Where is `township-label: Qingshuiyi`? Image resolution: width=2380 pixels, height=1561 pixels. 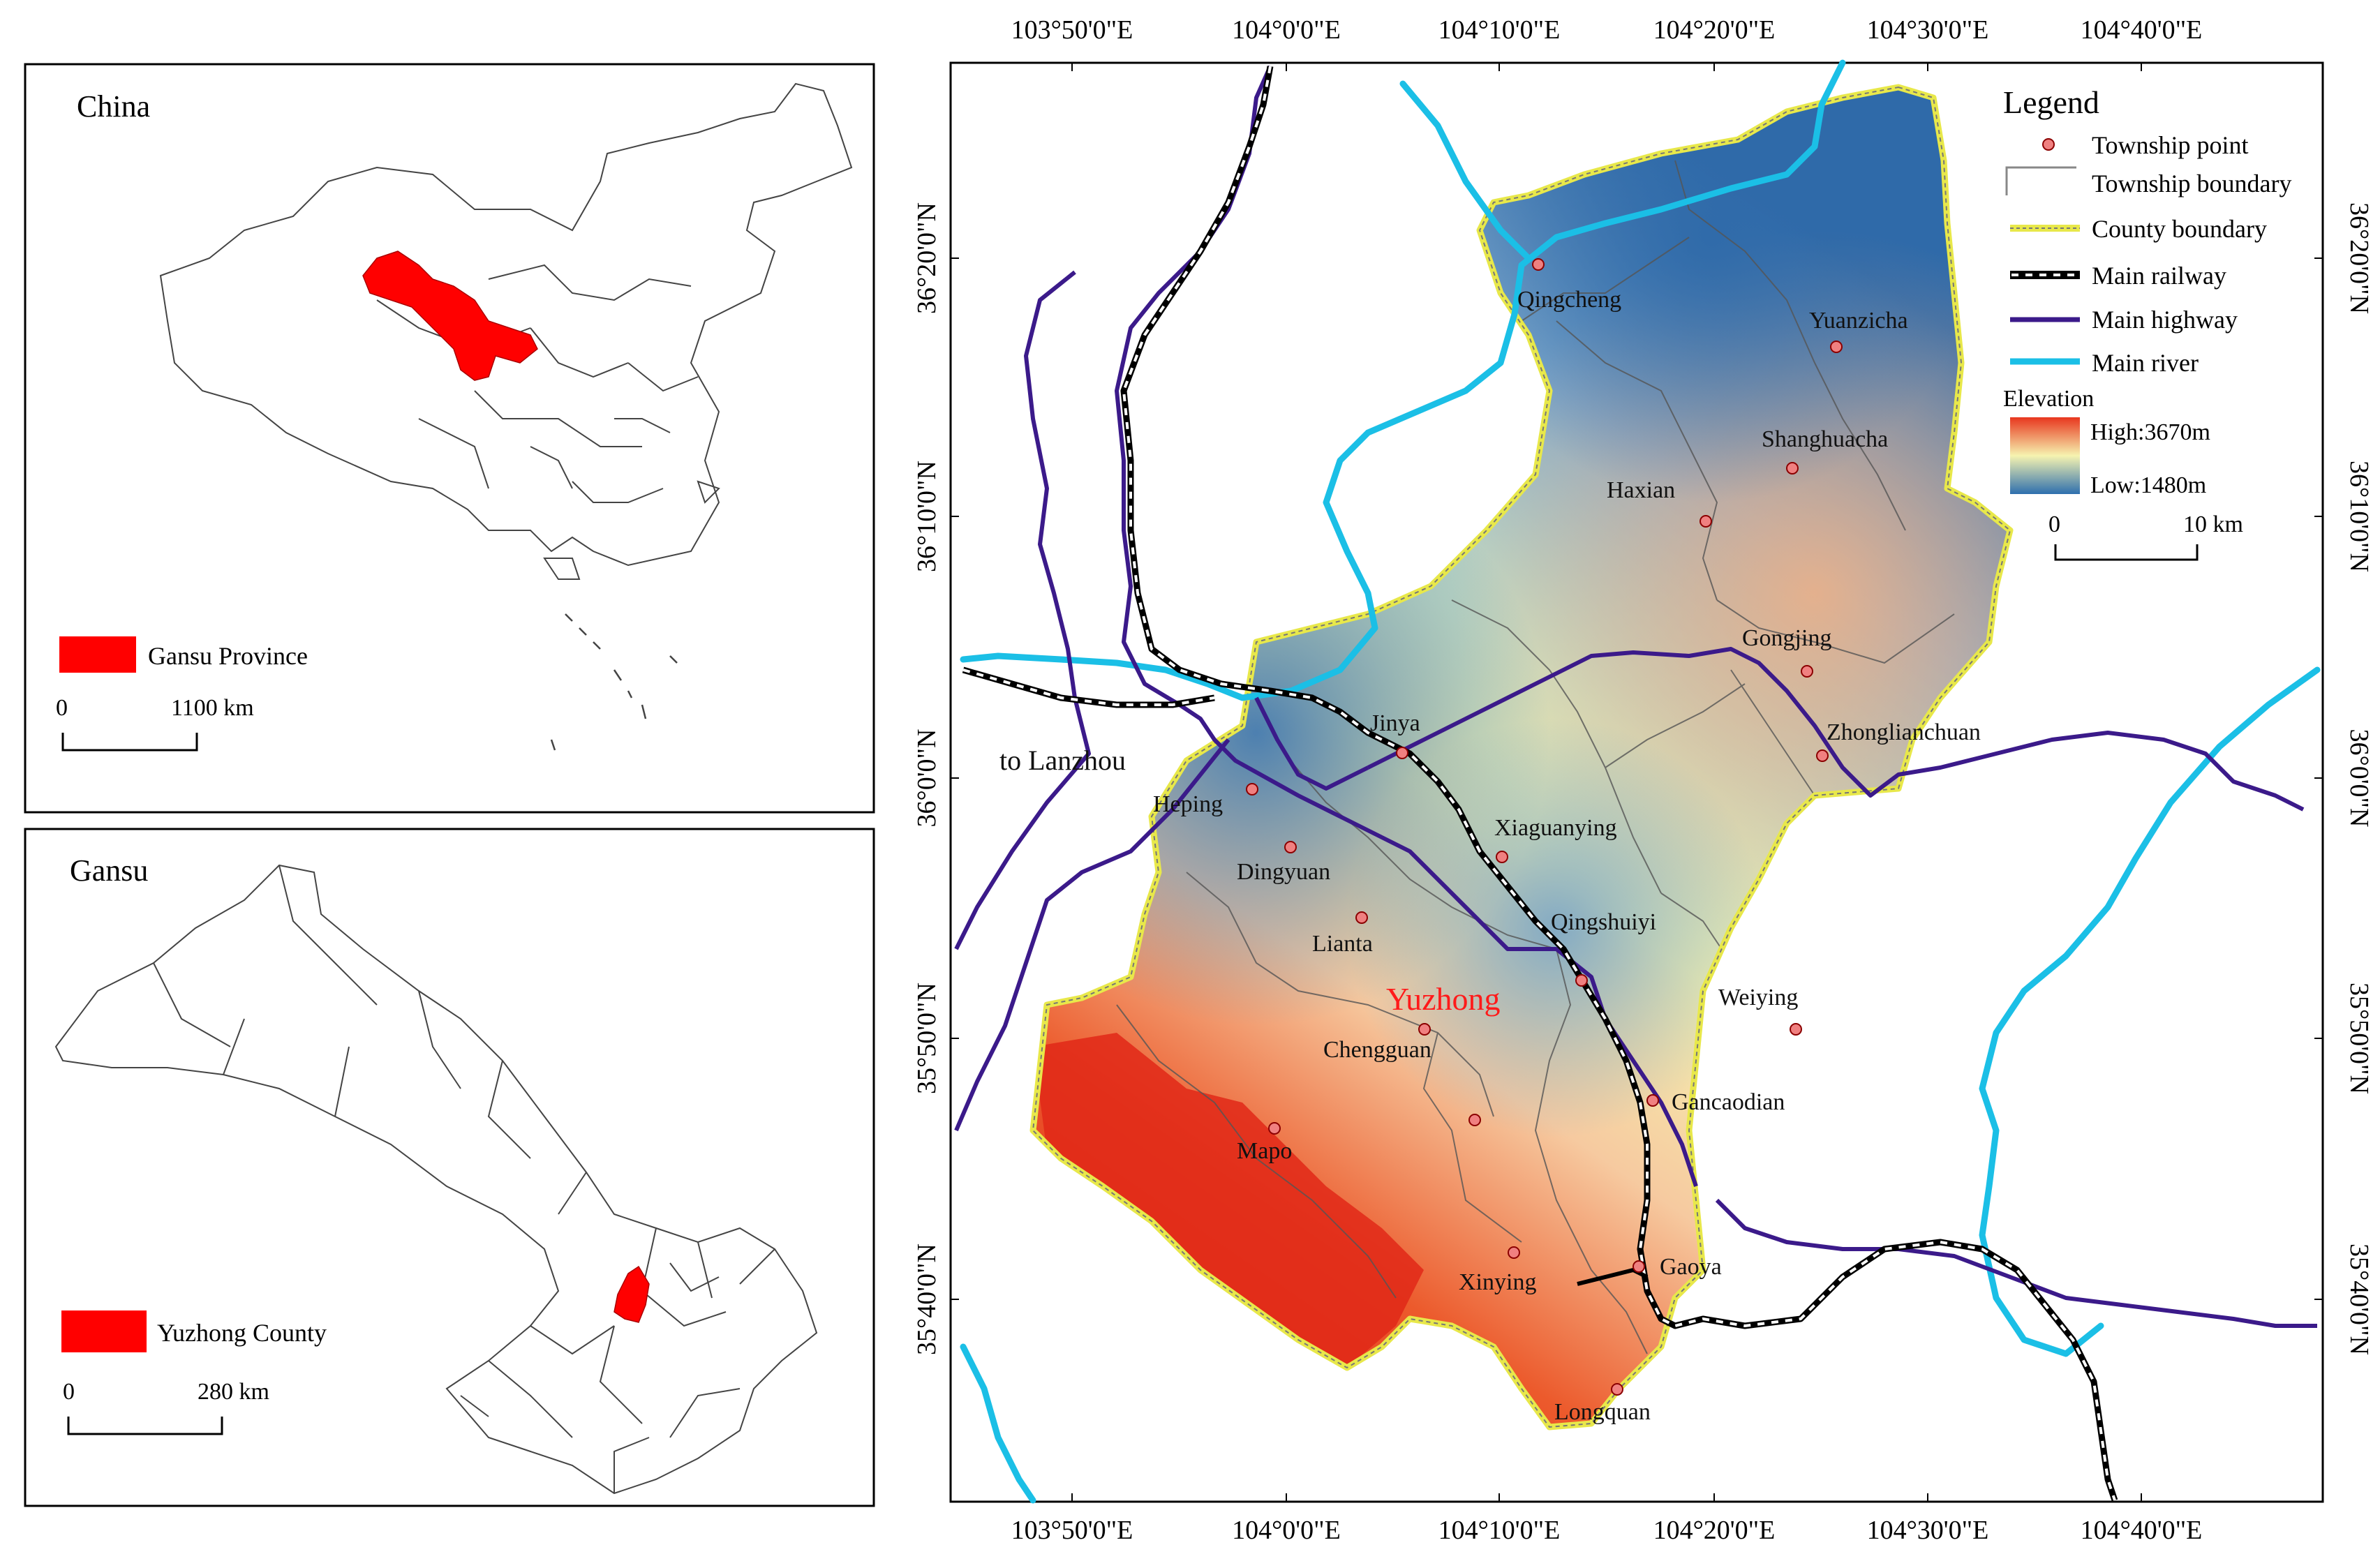
township-label: Qingshuiyi is located at coordinates (1604, 922).